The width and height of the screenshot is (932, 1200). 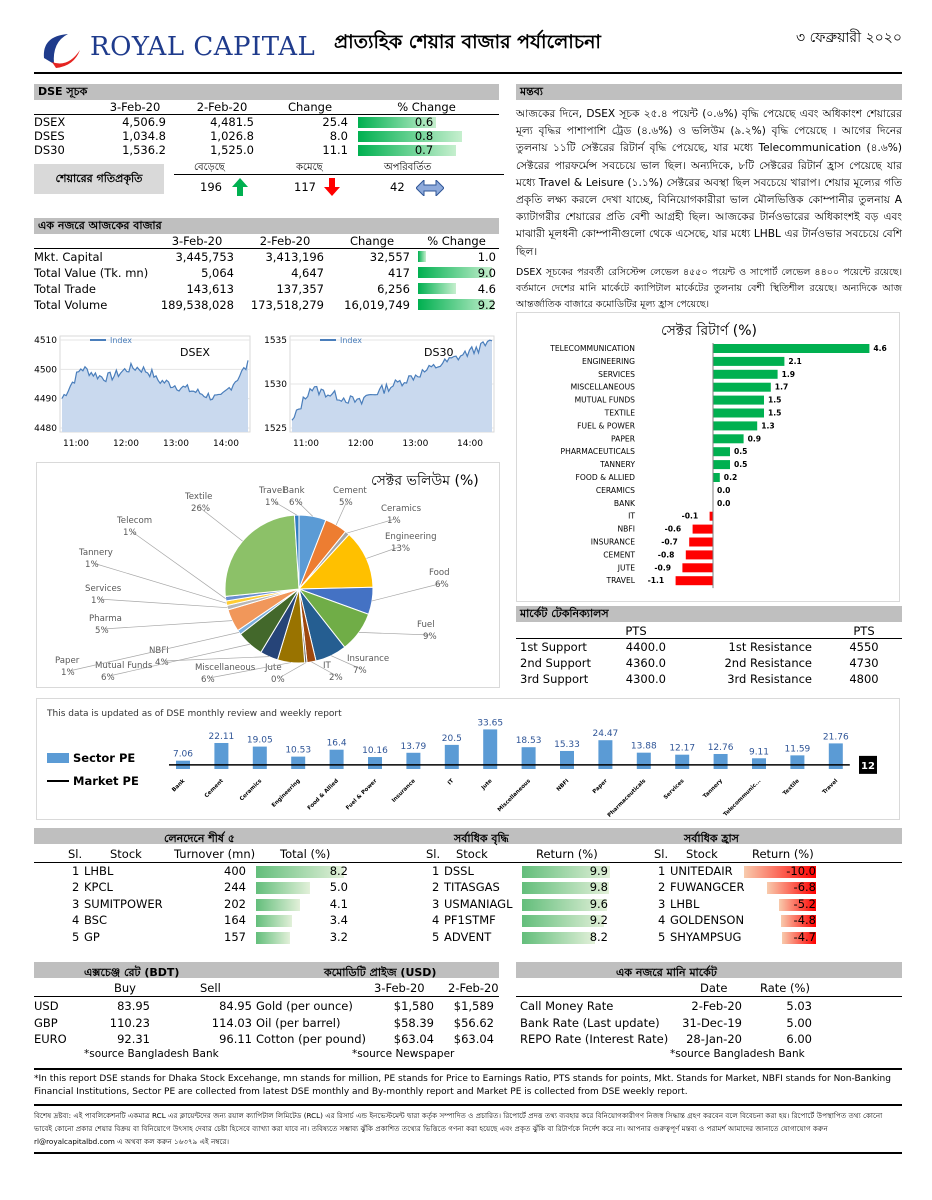 I want to click on source-note: *source Newspaper, so click(x=403, y=1054).